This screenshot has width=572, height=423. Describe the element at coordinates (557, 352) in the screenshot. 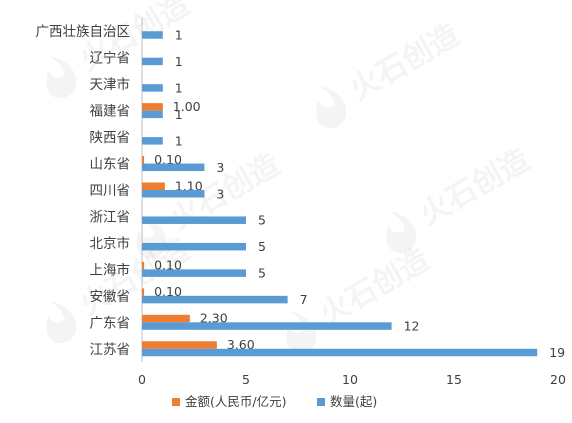

I see `data-label-count: 19` at that location.